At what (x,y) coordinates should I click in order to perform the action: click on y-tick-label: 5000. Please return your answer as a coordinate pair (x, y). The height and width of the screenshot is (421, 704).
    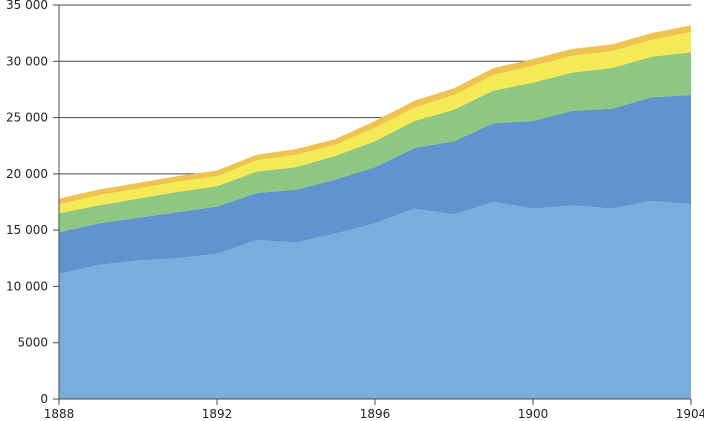
    Looking at the image, I should click on (32, 343).